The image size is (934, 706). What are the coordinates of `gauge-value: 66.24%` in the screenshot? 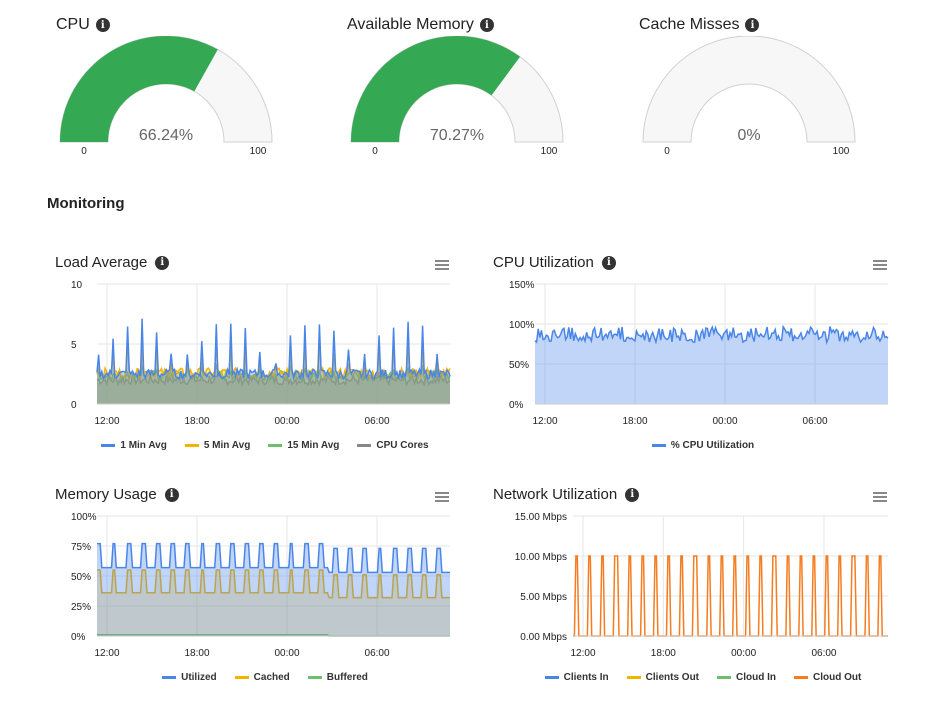 It's located at (166, 135).